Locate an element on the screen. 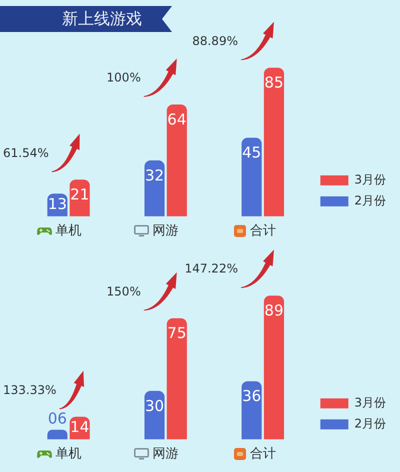 This screenshot has height=472, width=400. data-label: 45 is located at coordinates (252, 153).